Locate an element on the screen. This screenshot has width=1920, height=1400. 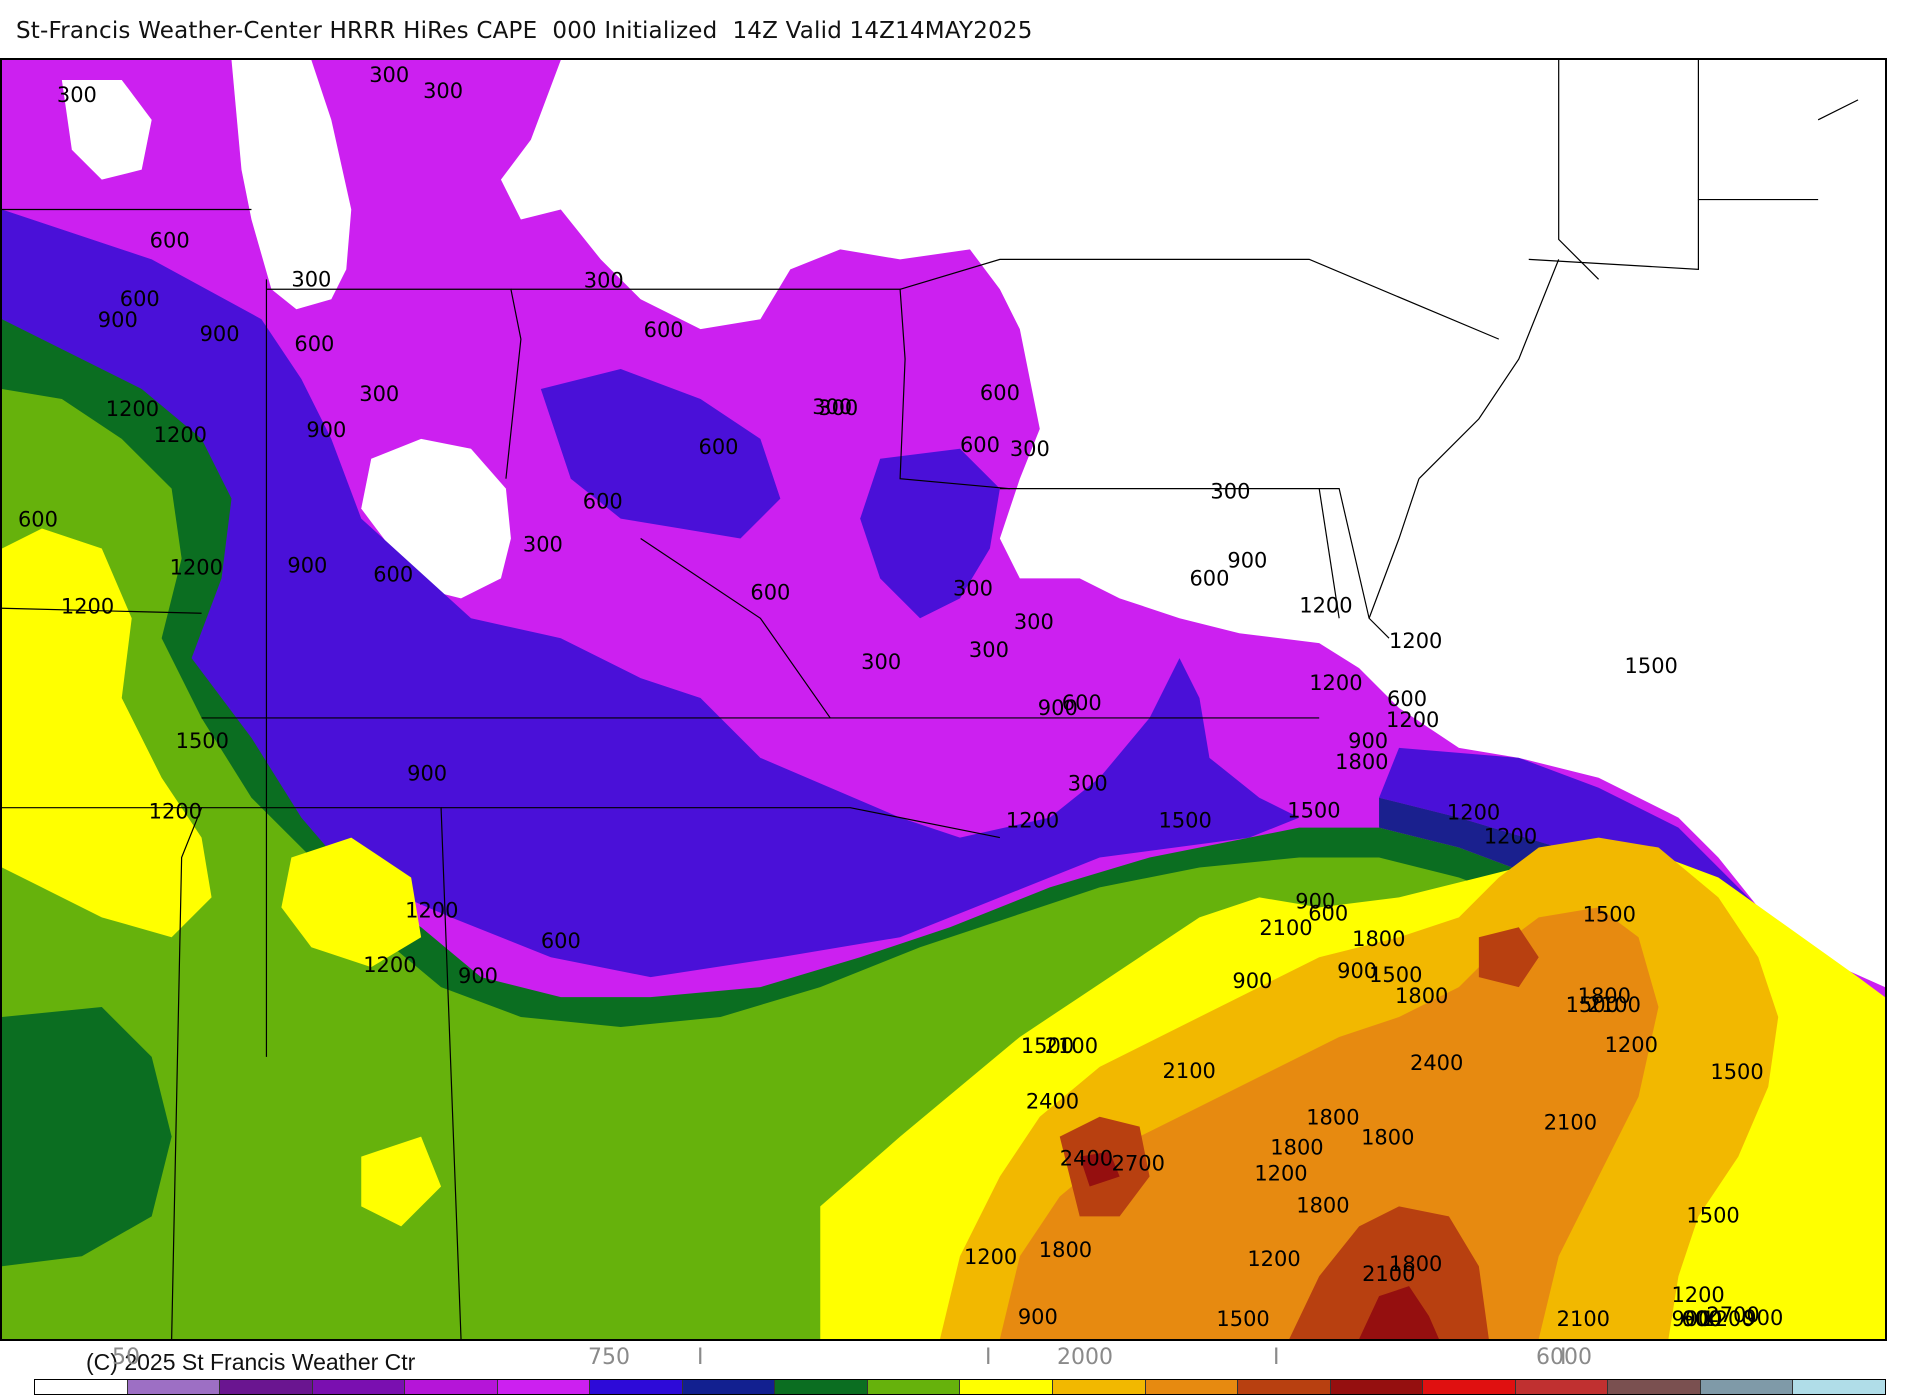
region-blue-mid is located at coordinates (660, 454).